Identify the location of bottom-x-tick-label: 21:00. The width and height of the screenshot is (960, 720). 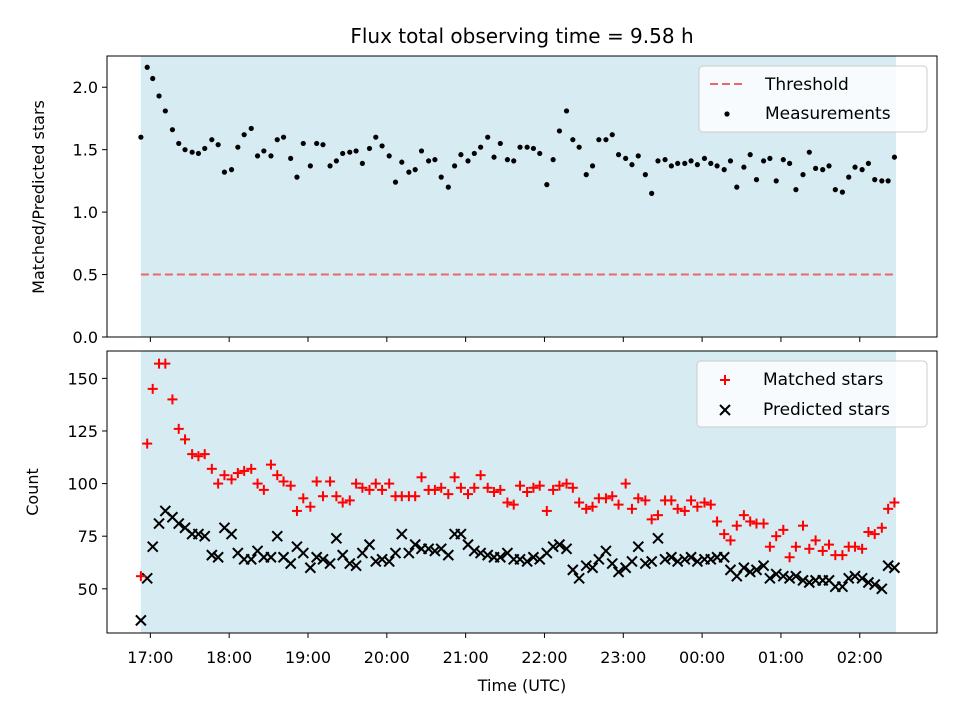
(466, 657).